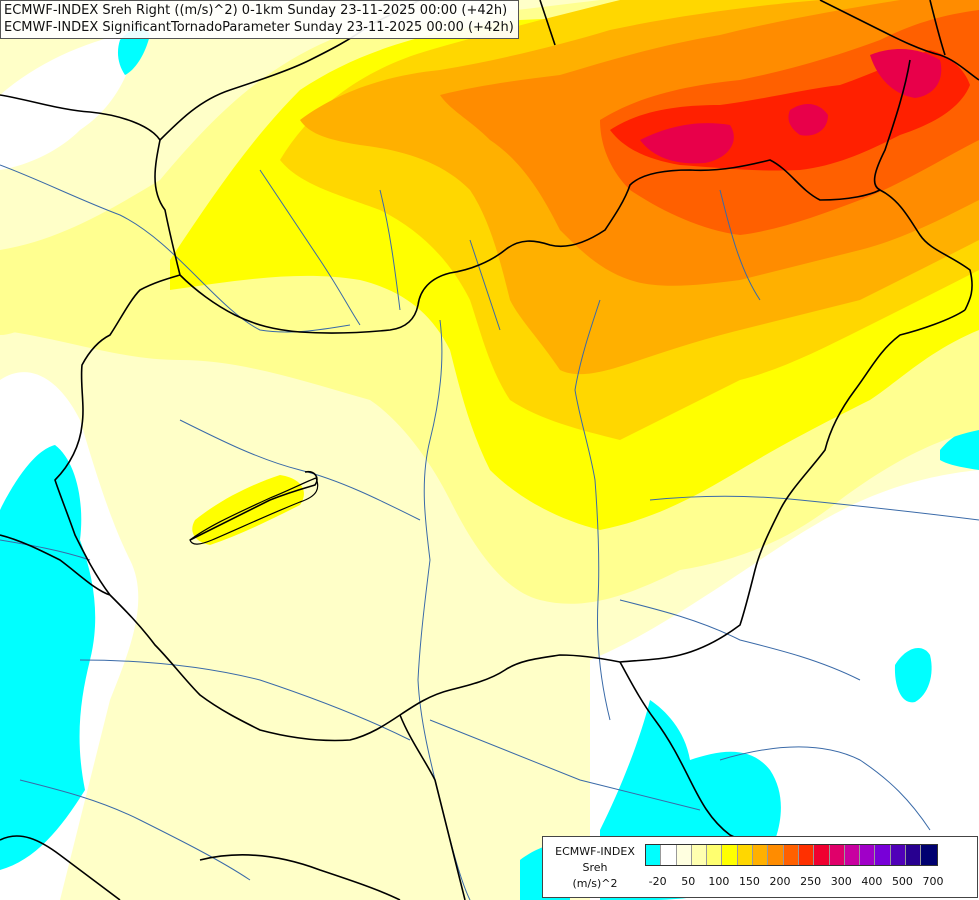  Describe the element at coordinates (595, 851) in the screenshot. I see `legend-model: ECMWF-INDEX` at that location.